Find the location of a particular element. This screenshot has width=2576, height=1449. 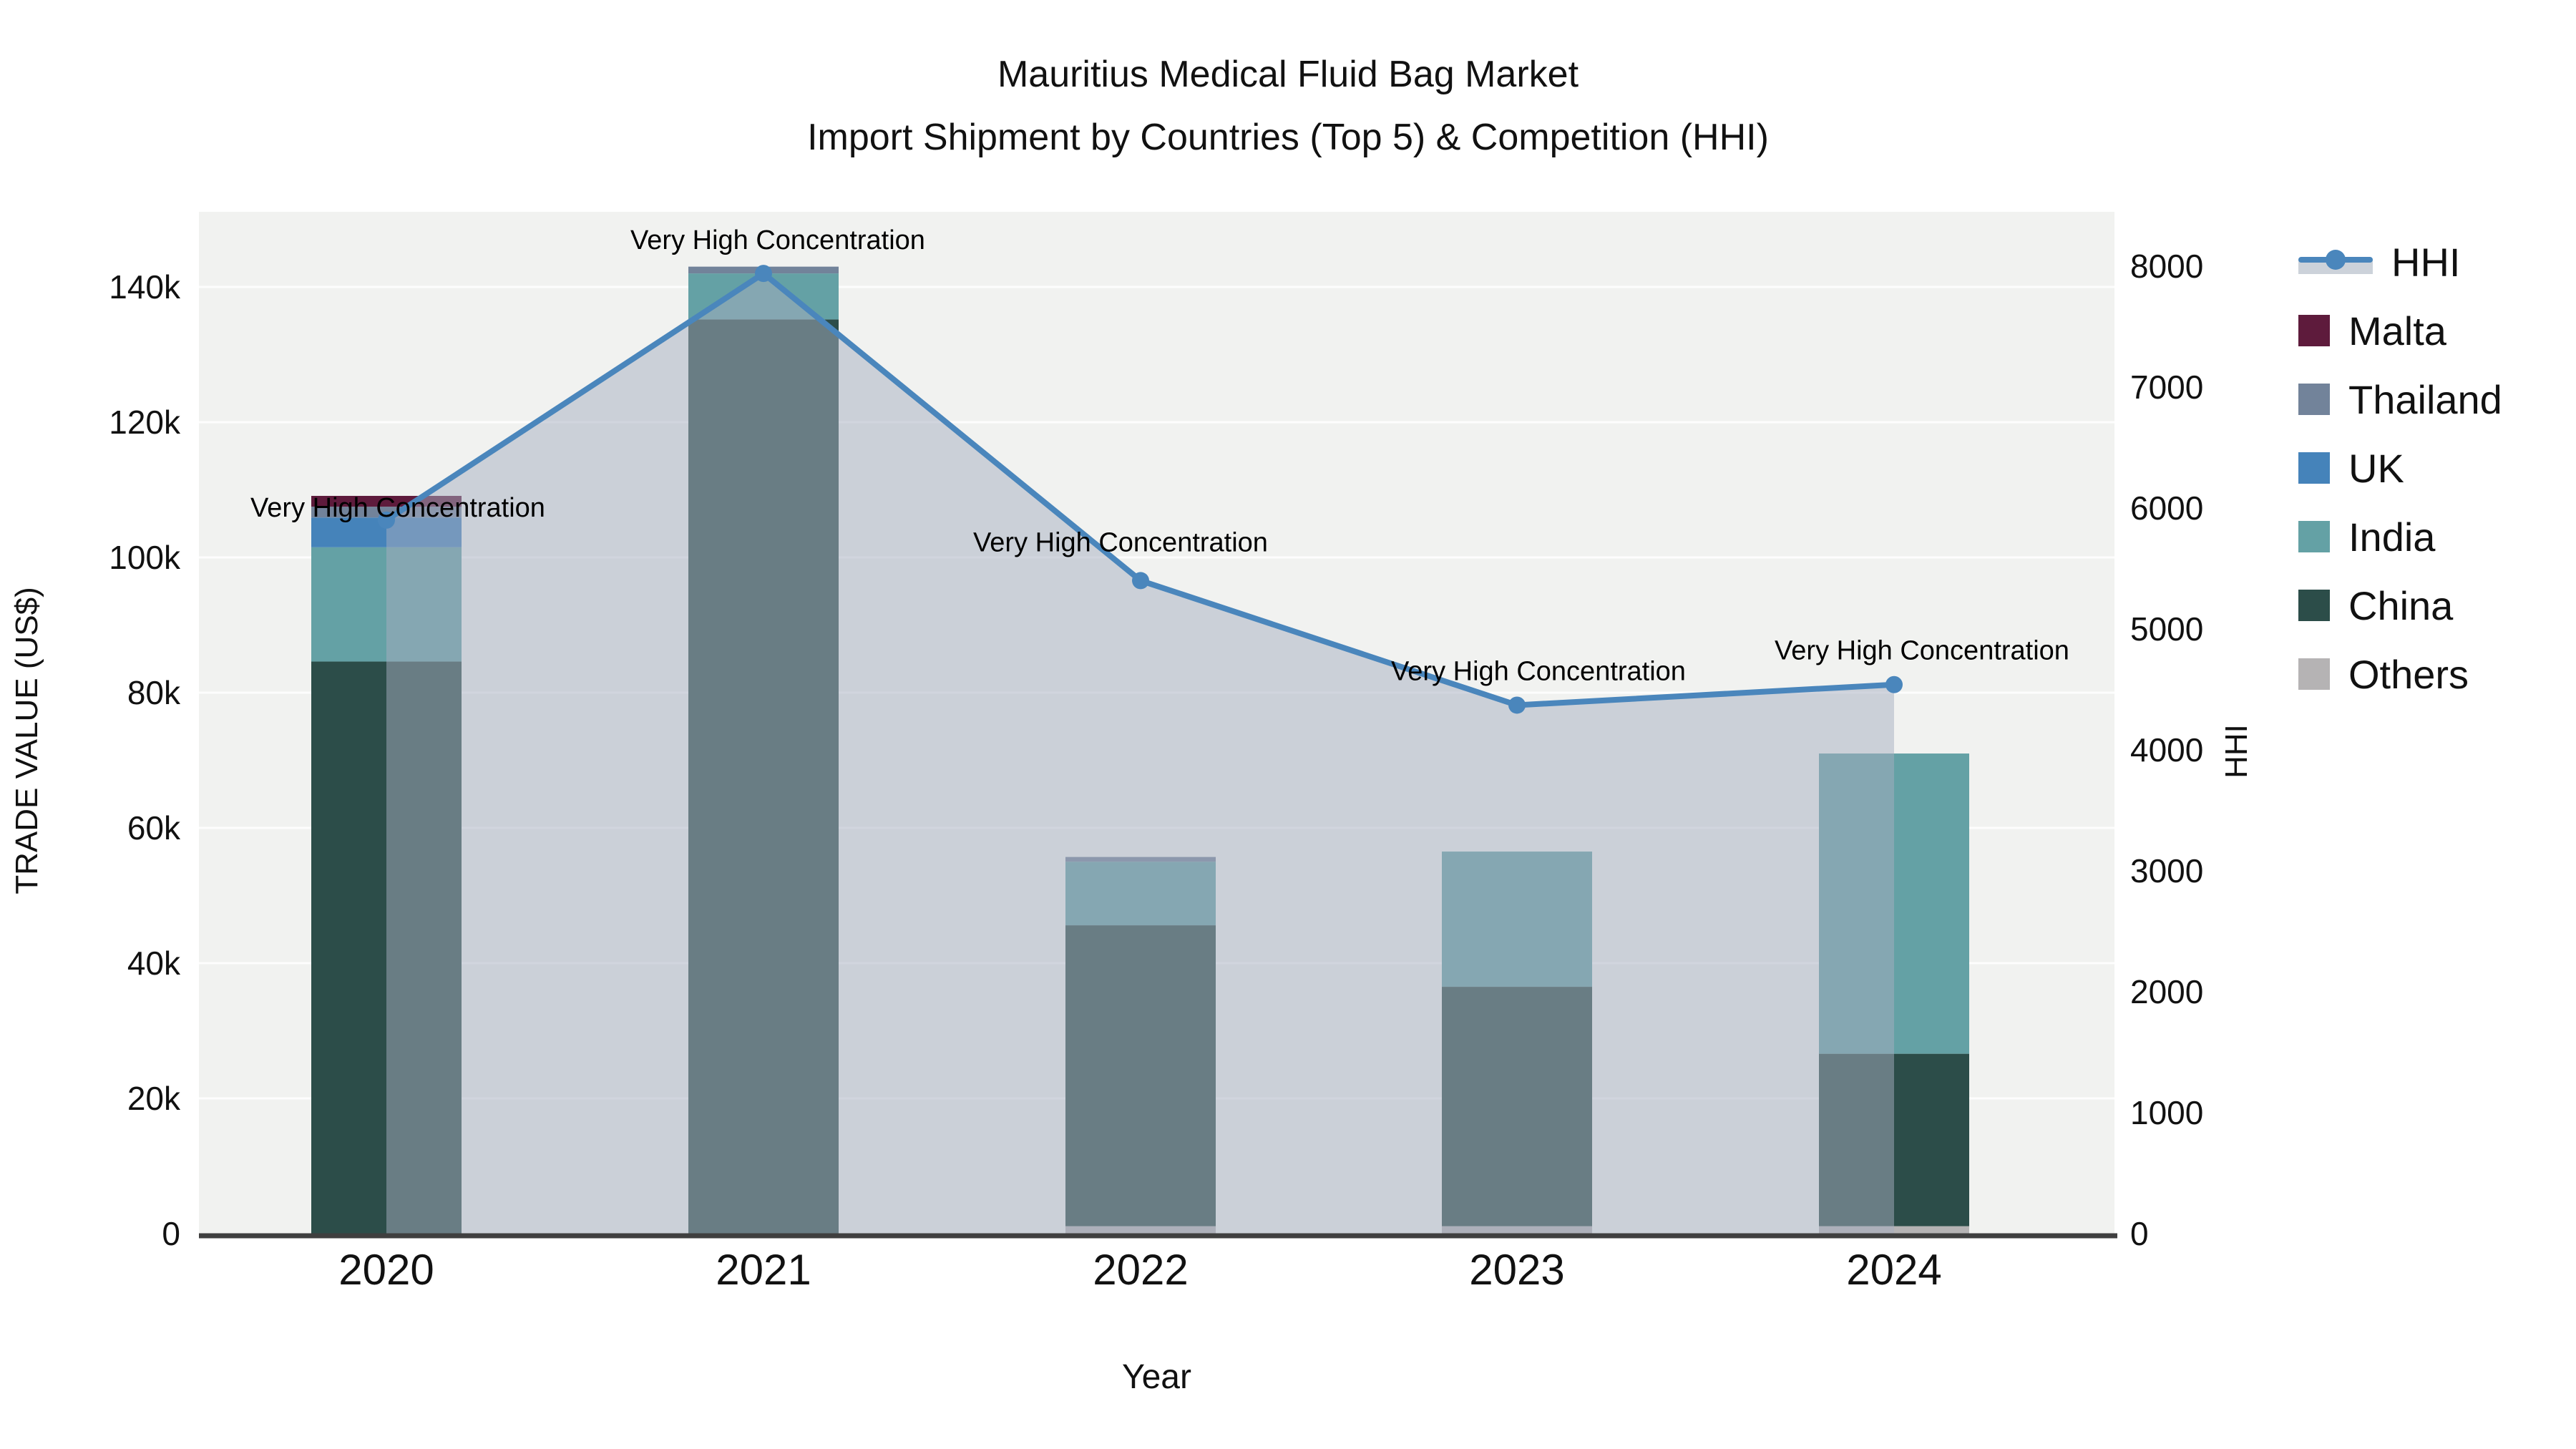

x-tick-2021: 2021 is located at coordinates (763, 1270).